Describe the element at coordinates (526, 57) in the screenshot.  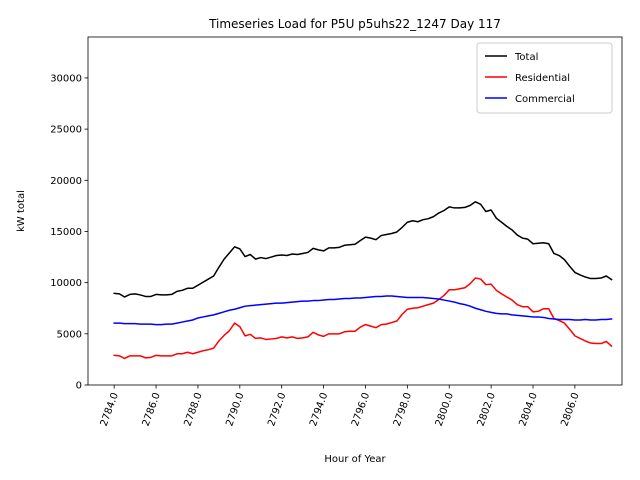
I see `legend-label-total: Total` at that location.